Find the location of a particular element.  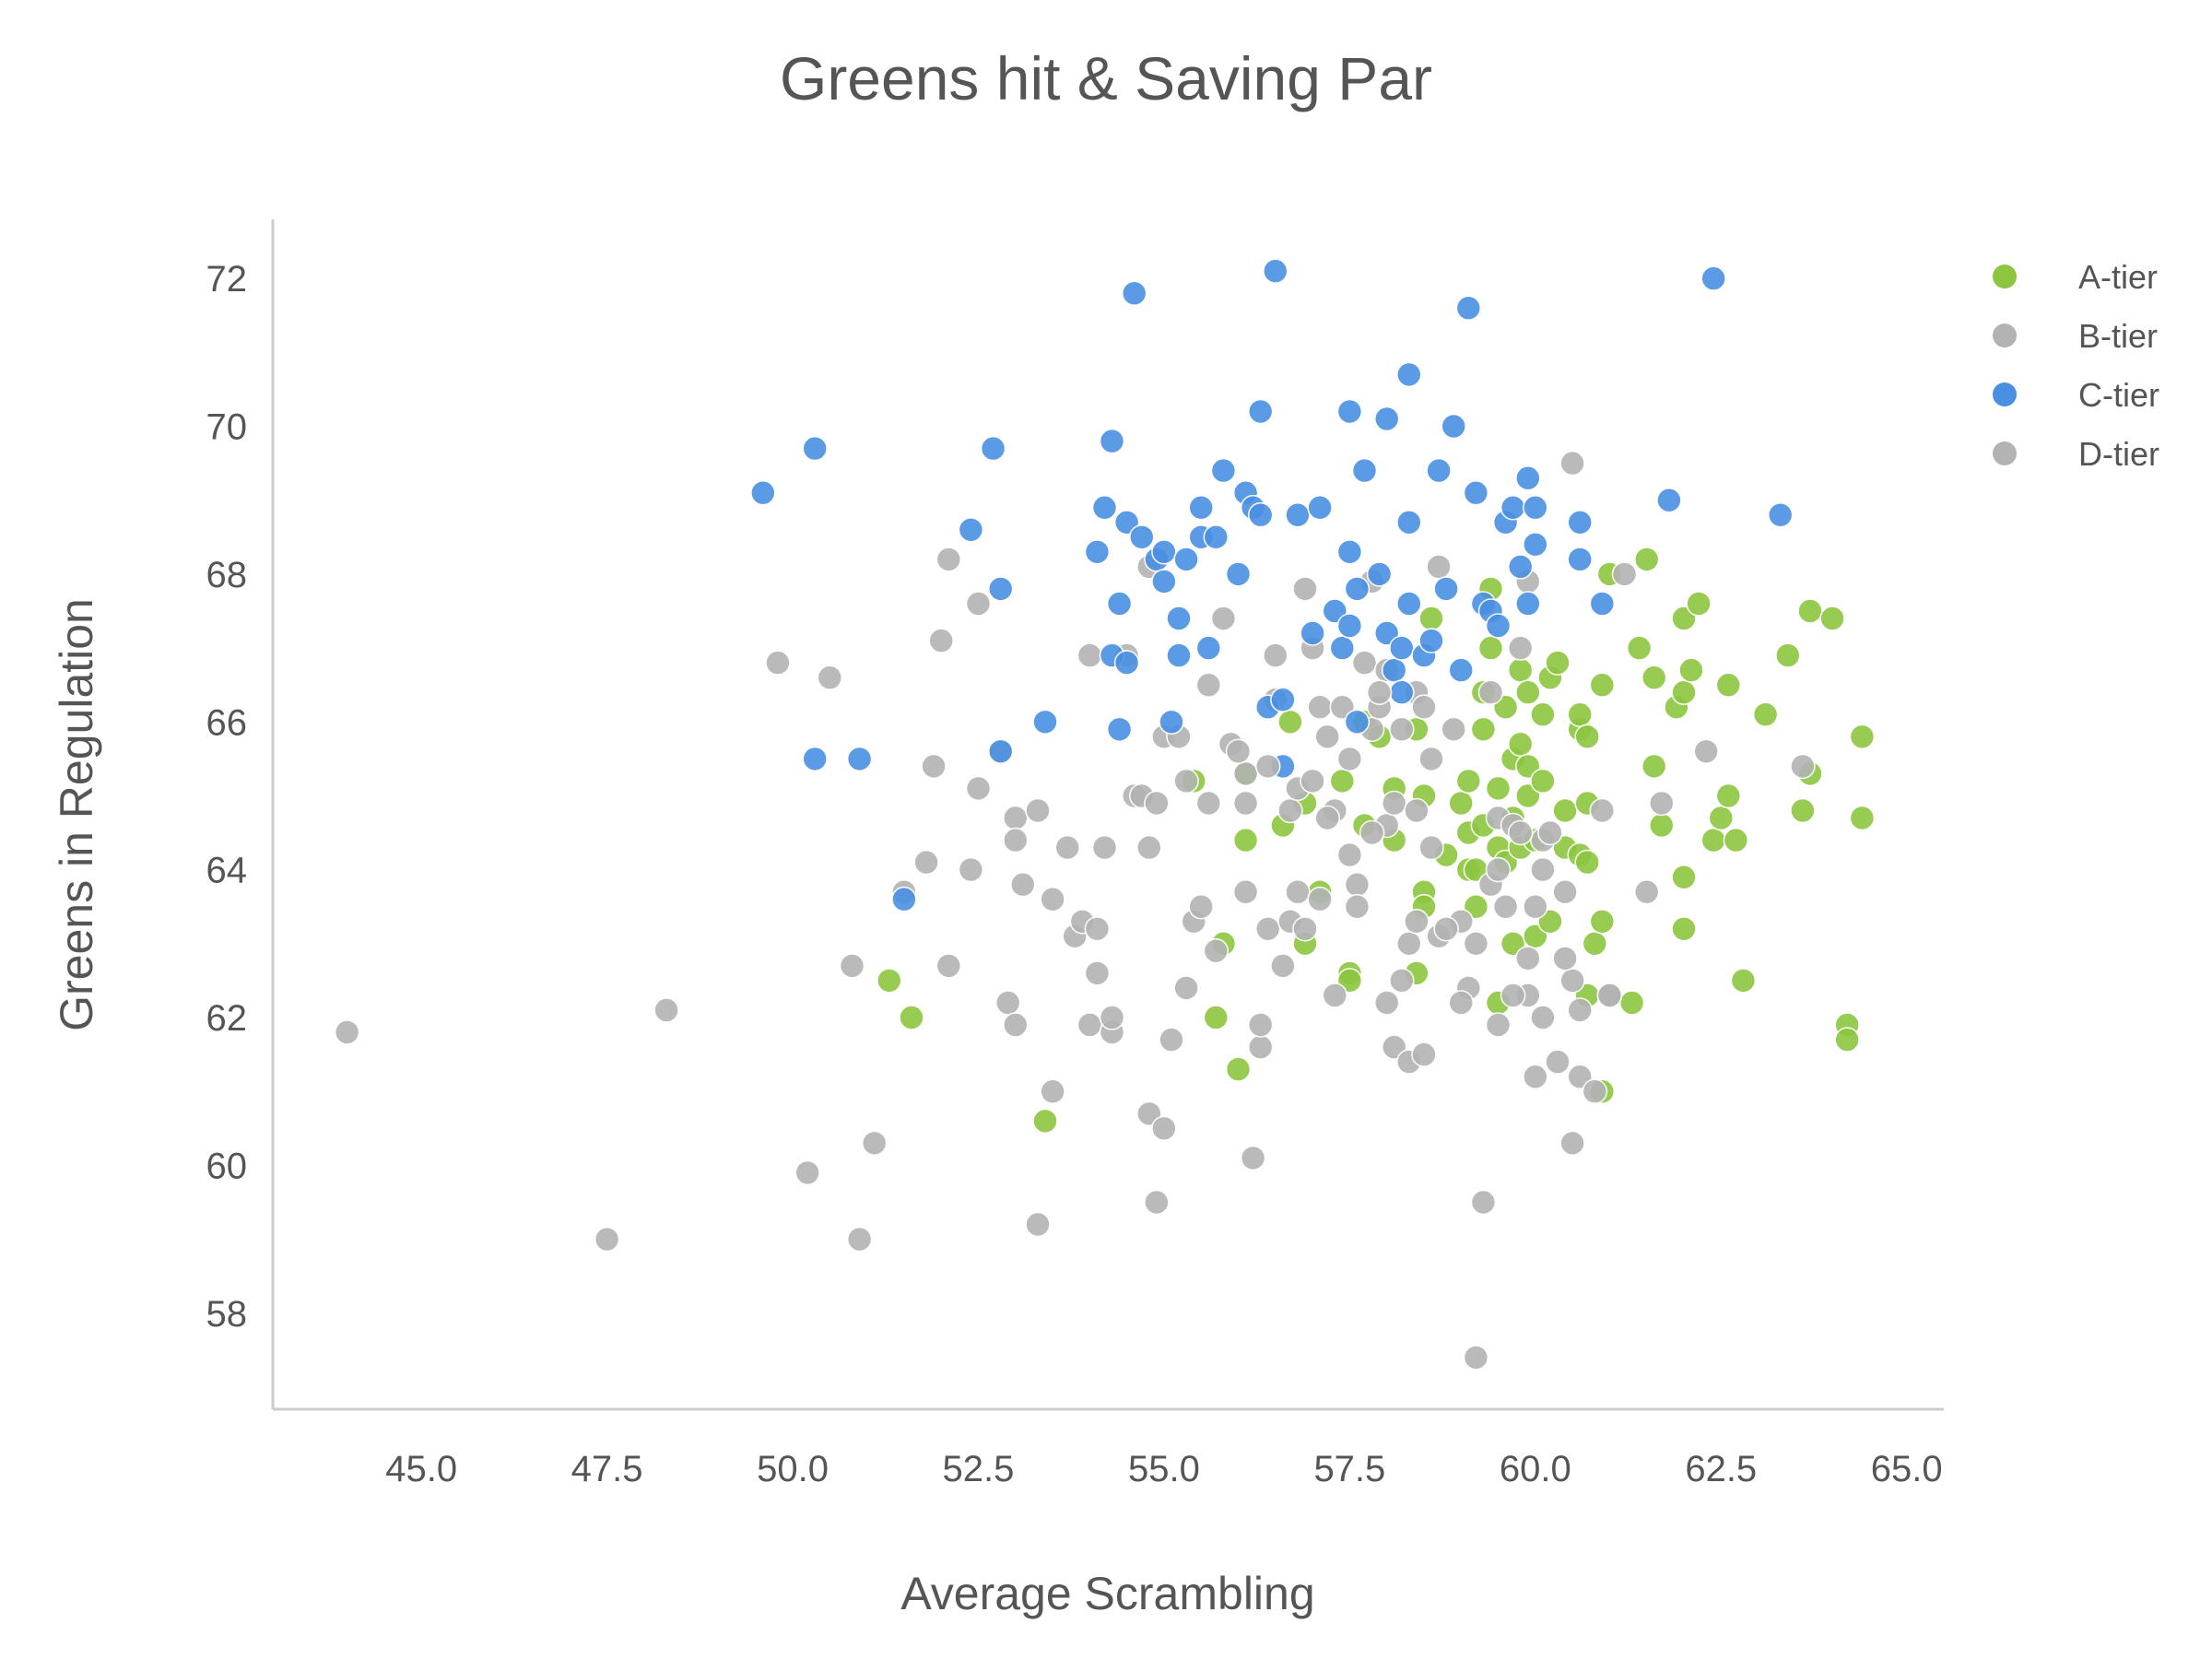

x-tick-label: 57.5 is located at coordinates (1349, 1469).